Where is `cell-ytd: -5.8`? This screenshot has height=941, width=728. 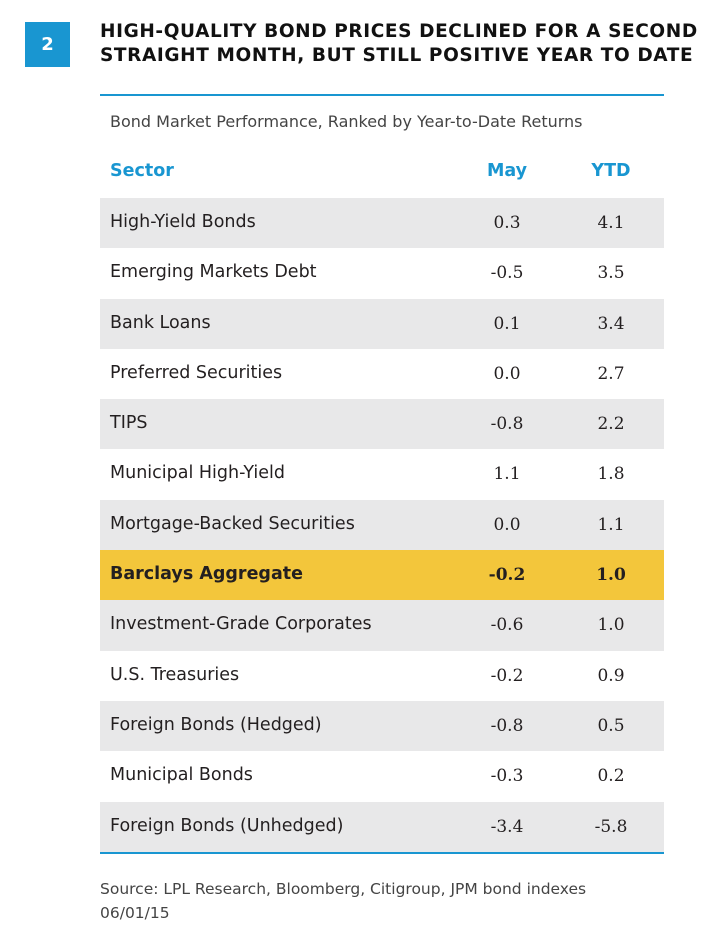 cell-ytd: -5.8 is located at coordinates (611, 826).